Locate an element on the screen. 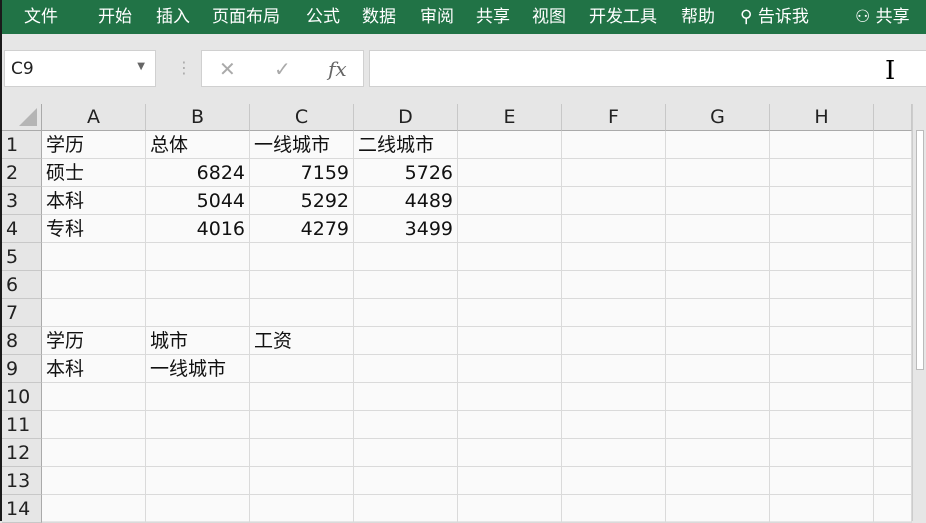 The image size is (926, 523). scrollbar-thumb is located at coordinates (920, 250).